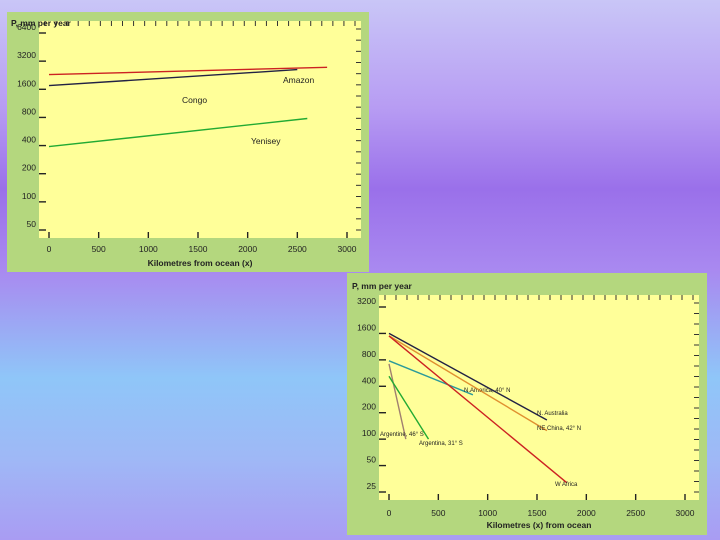 This screenshot has width=720, height=540. What do you see at coordinates (539, 525) in the screenshot?
I see `x-axis-label: Kilometres (x) from ocean` at bounding box center [539, 525].